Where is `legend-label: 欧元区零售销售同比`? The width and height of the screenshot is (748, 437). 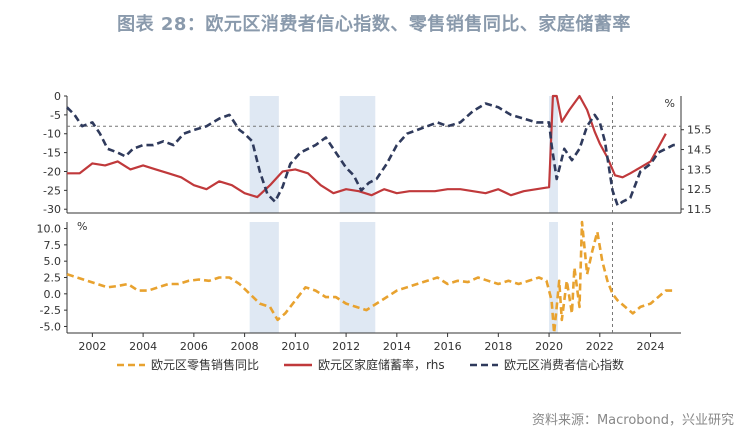
legend-label: 欧元区零售销售同比 is located at coordinates (205, 364).